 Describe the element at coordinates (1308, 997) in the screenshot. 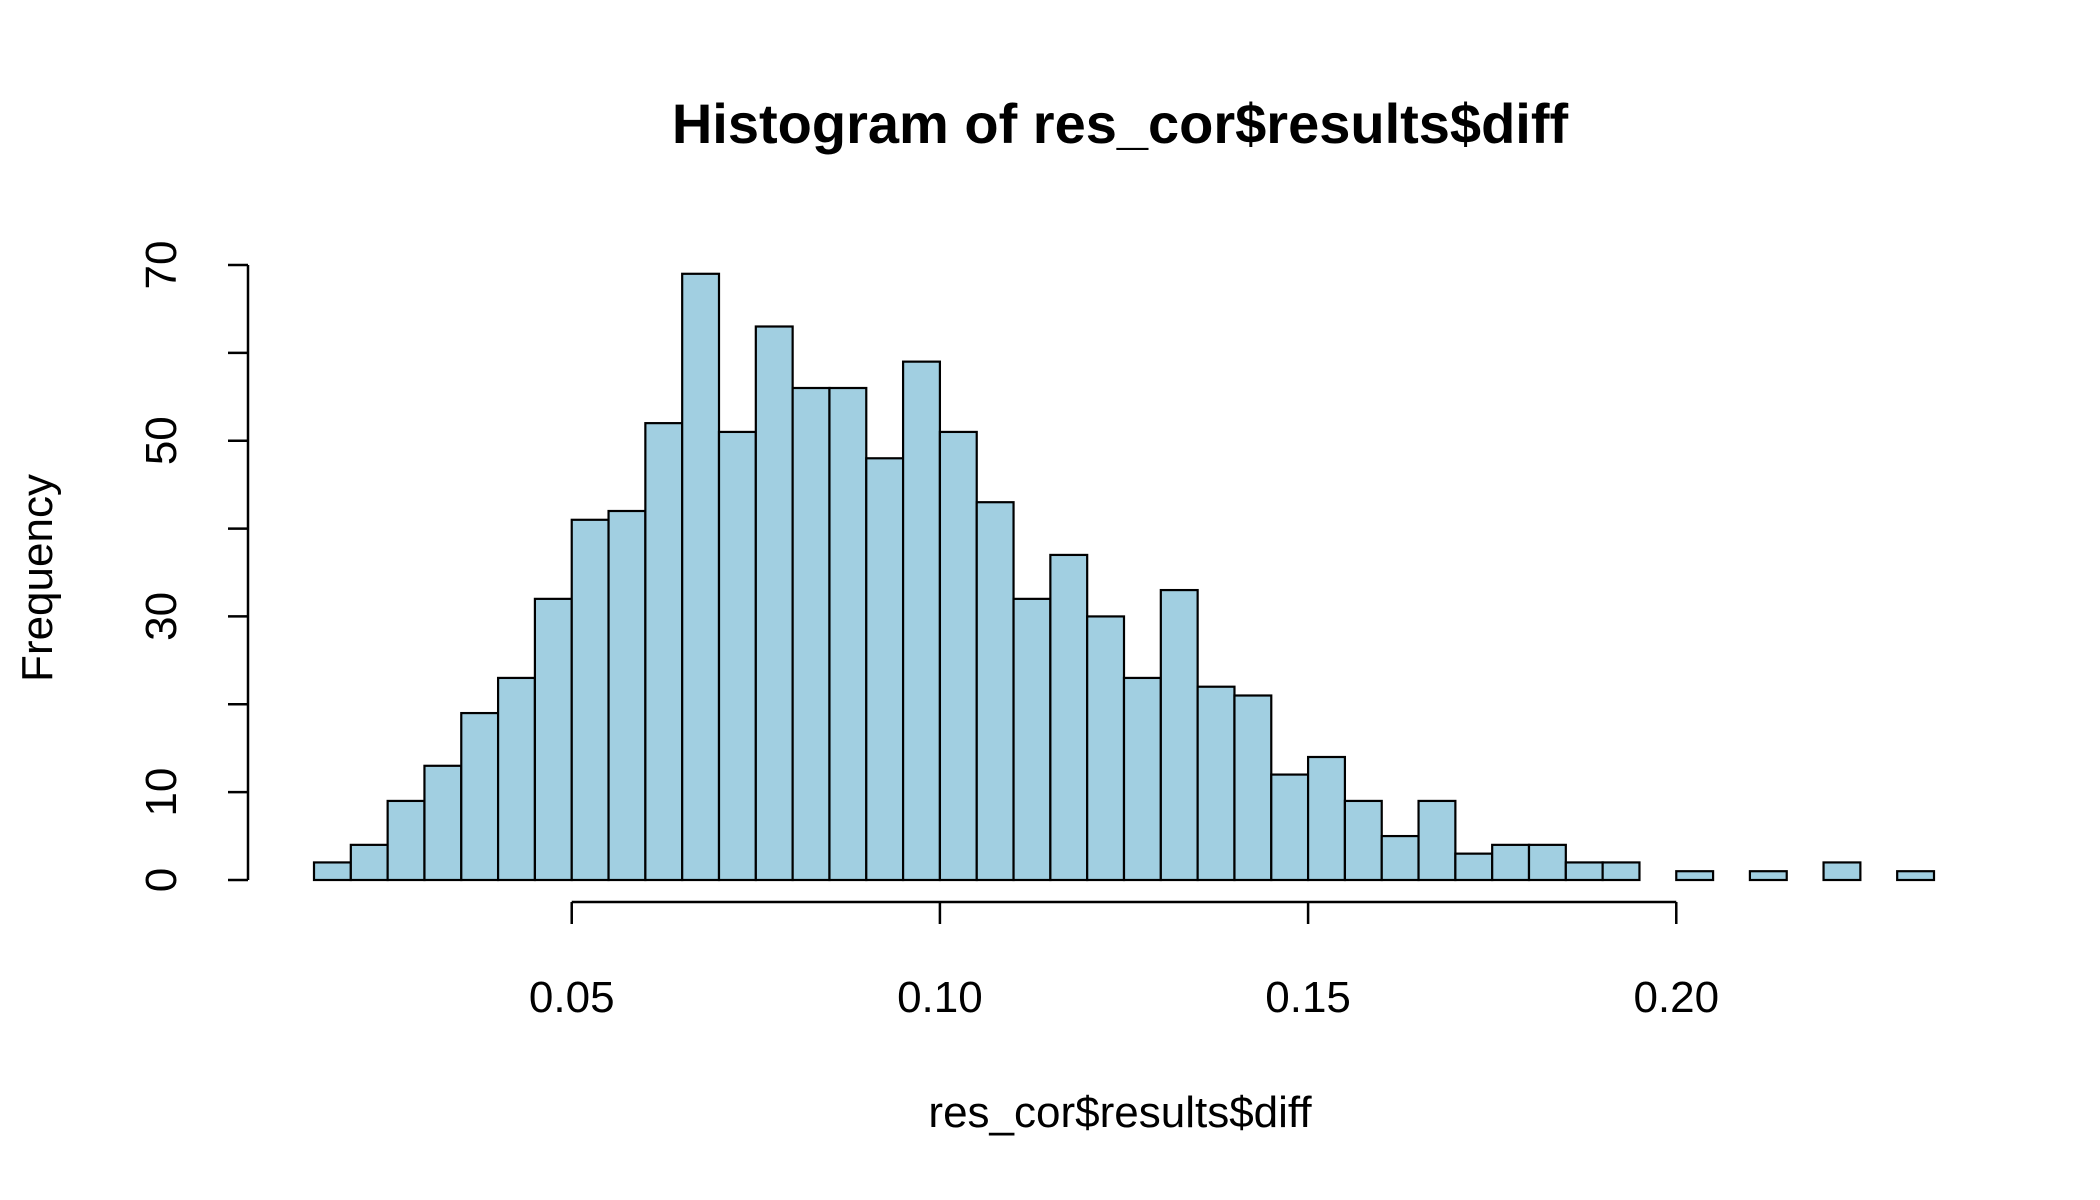

I see `x-axis-tick-label: 0.15` at that location.